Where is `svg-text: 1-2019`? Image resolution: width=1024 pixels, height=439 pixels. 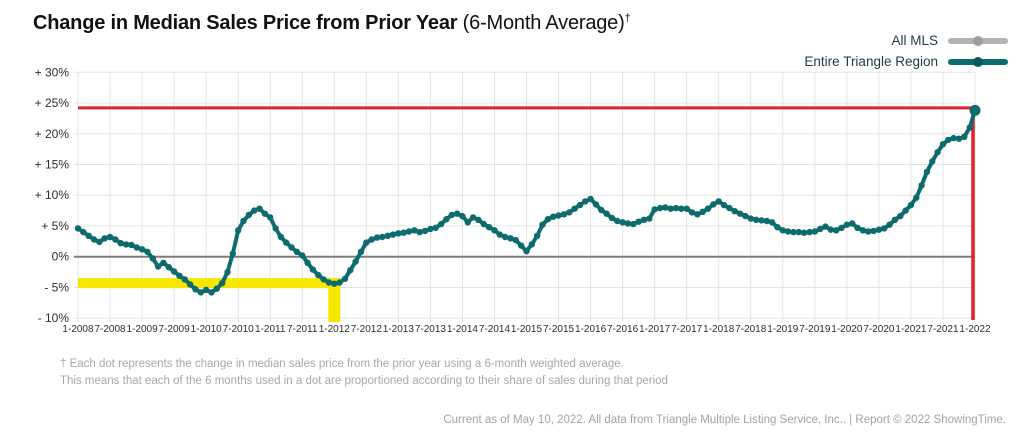 svg-text: 1-2019 is located at coordinates (783, 329).